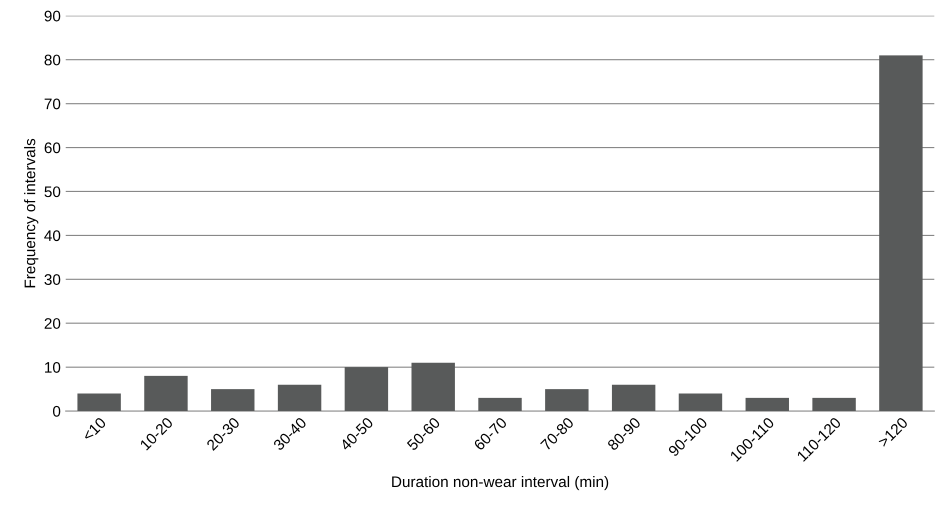  I want to click on y-tick-label: 10, so click(52, 367).